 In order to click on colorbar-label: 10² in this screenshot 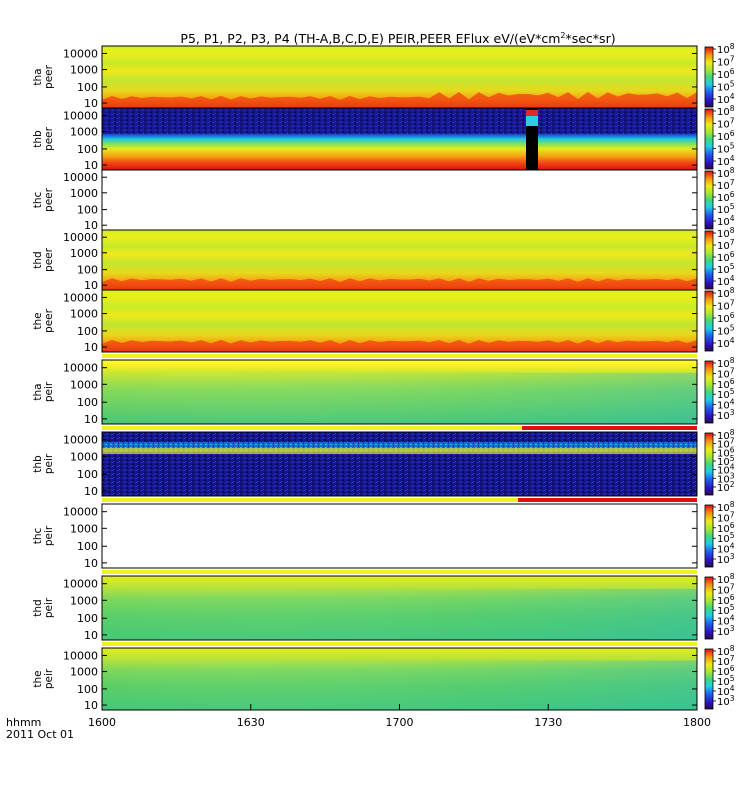, I will do `click(726, 487)`.